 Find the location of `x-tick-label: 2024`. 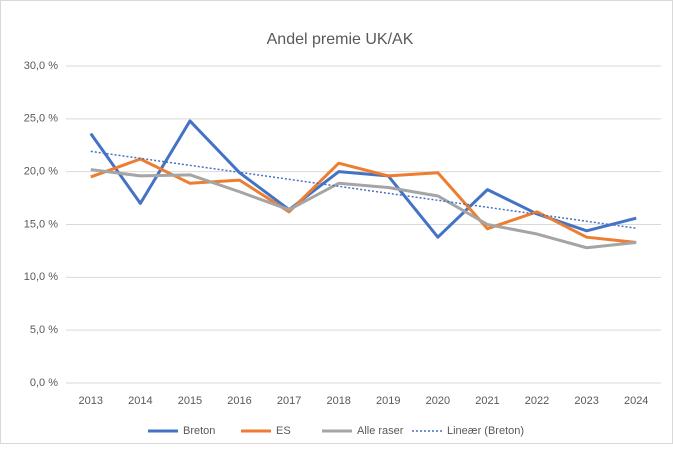

x-tick-label: 2024 is located at coordinates (636, 401).